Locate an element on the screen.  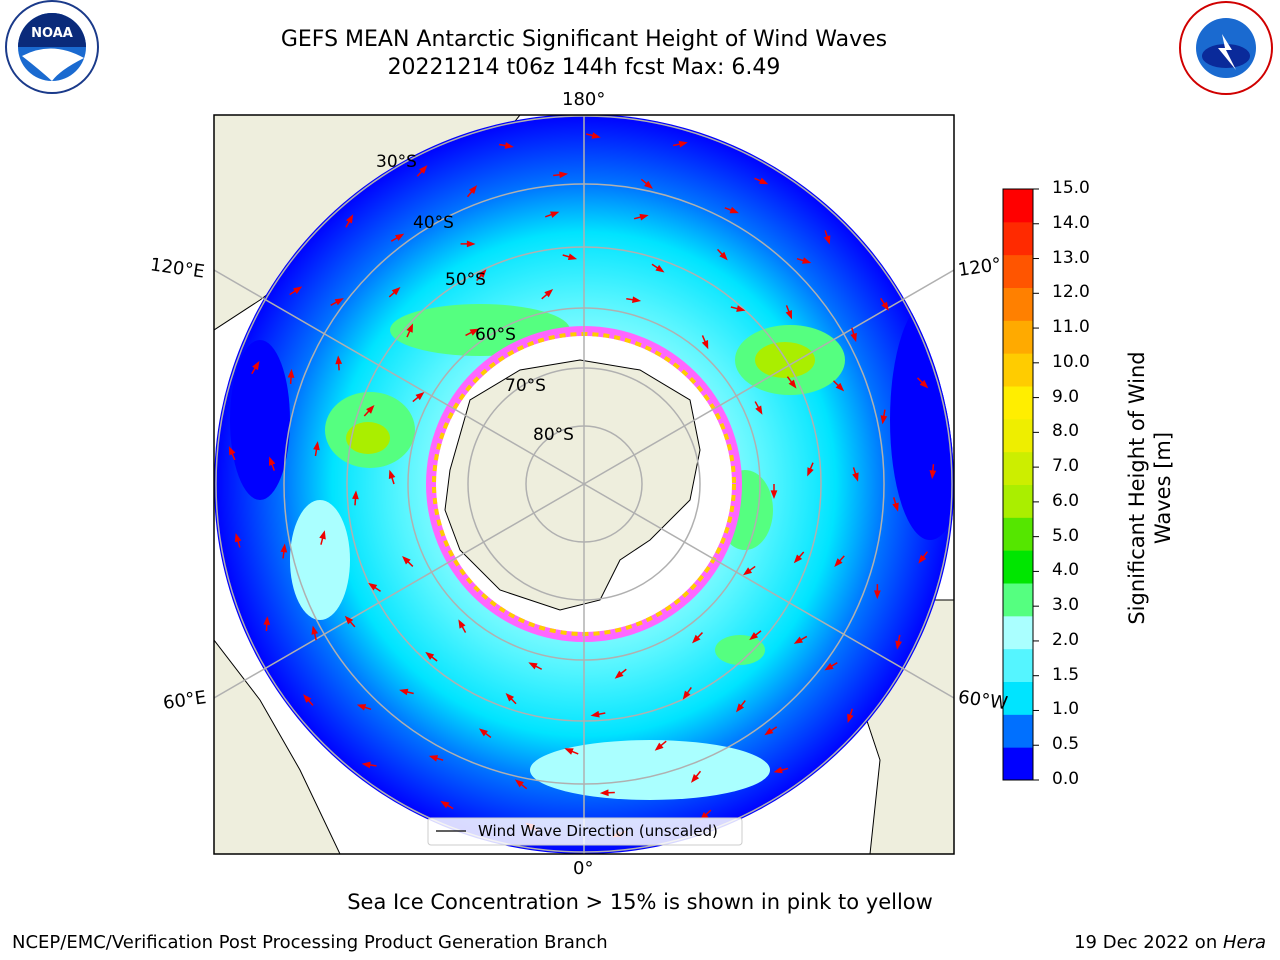
lat-label-50s: 50°S is located at coordinates (465, 280).